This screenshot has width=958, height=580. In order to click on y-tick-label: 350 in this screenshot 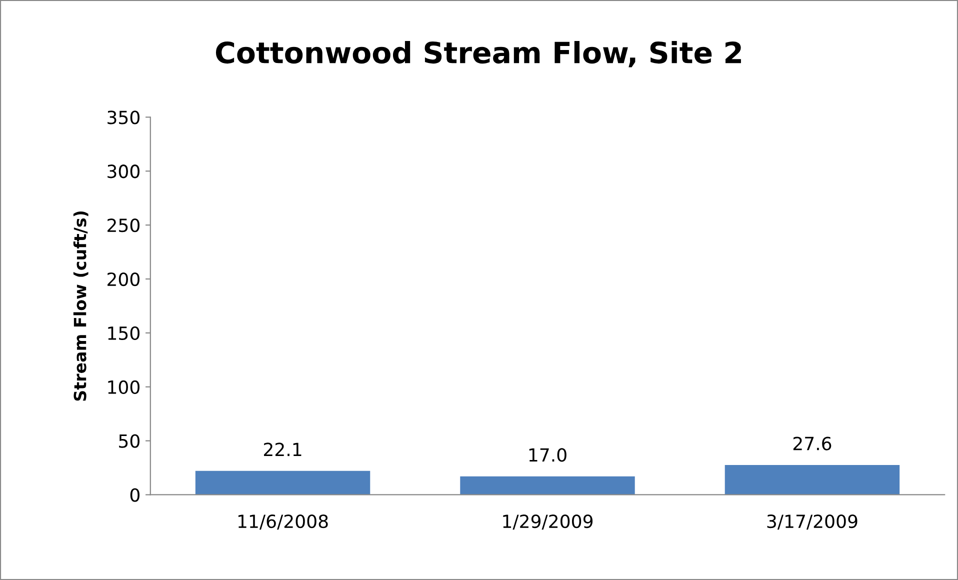, I will do `click(124, 117)`.